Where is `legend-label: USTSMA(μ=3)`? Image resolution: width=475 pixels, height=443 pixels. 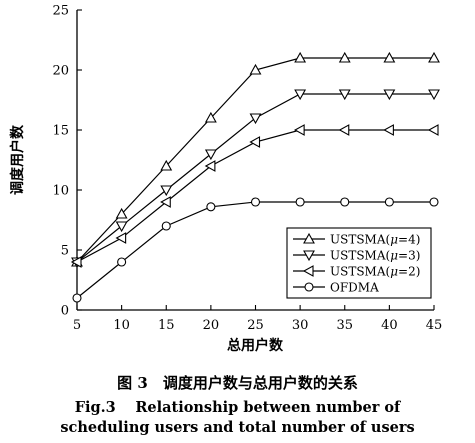 legend-label: USTSMA(μ=3) is located at coordinates (375, 256).